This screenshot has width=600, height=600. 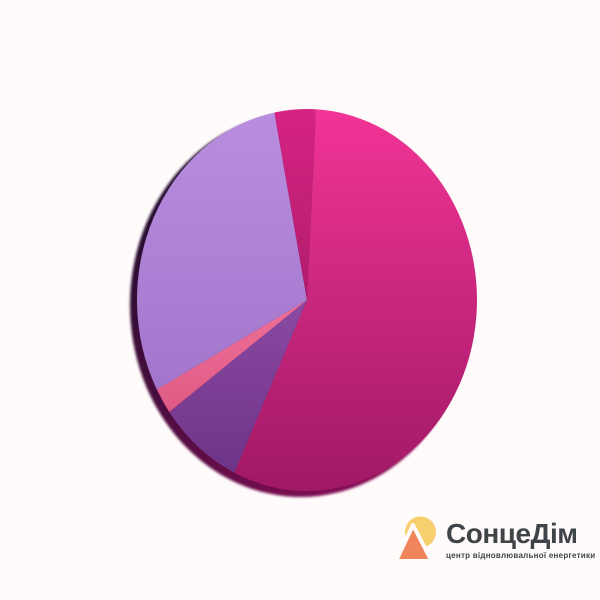 I want to click on pie-slice-purple-medium, so click(x=238, y=386).